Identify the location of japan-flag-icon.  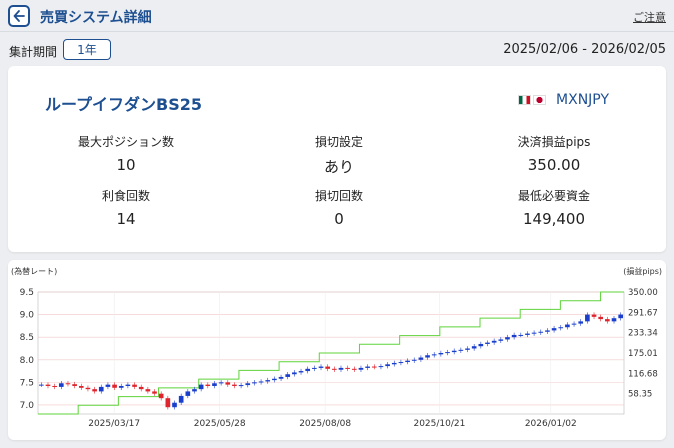
(540, 100).